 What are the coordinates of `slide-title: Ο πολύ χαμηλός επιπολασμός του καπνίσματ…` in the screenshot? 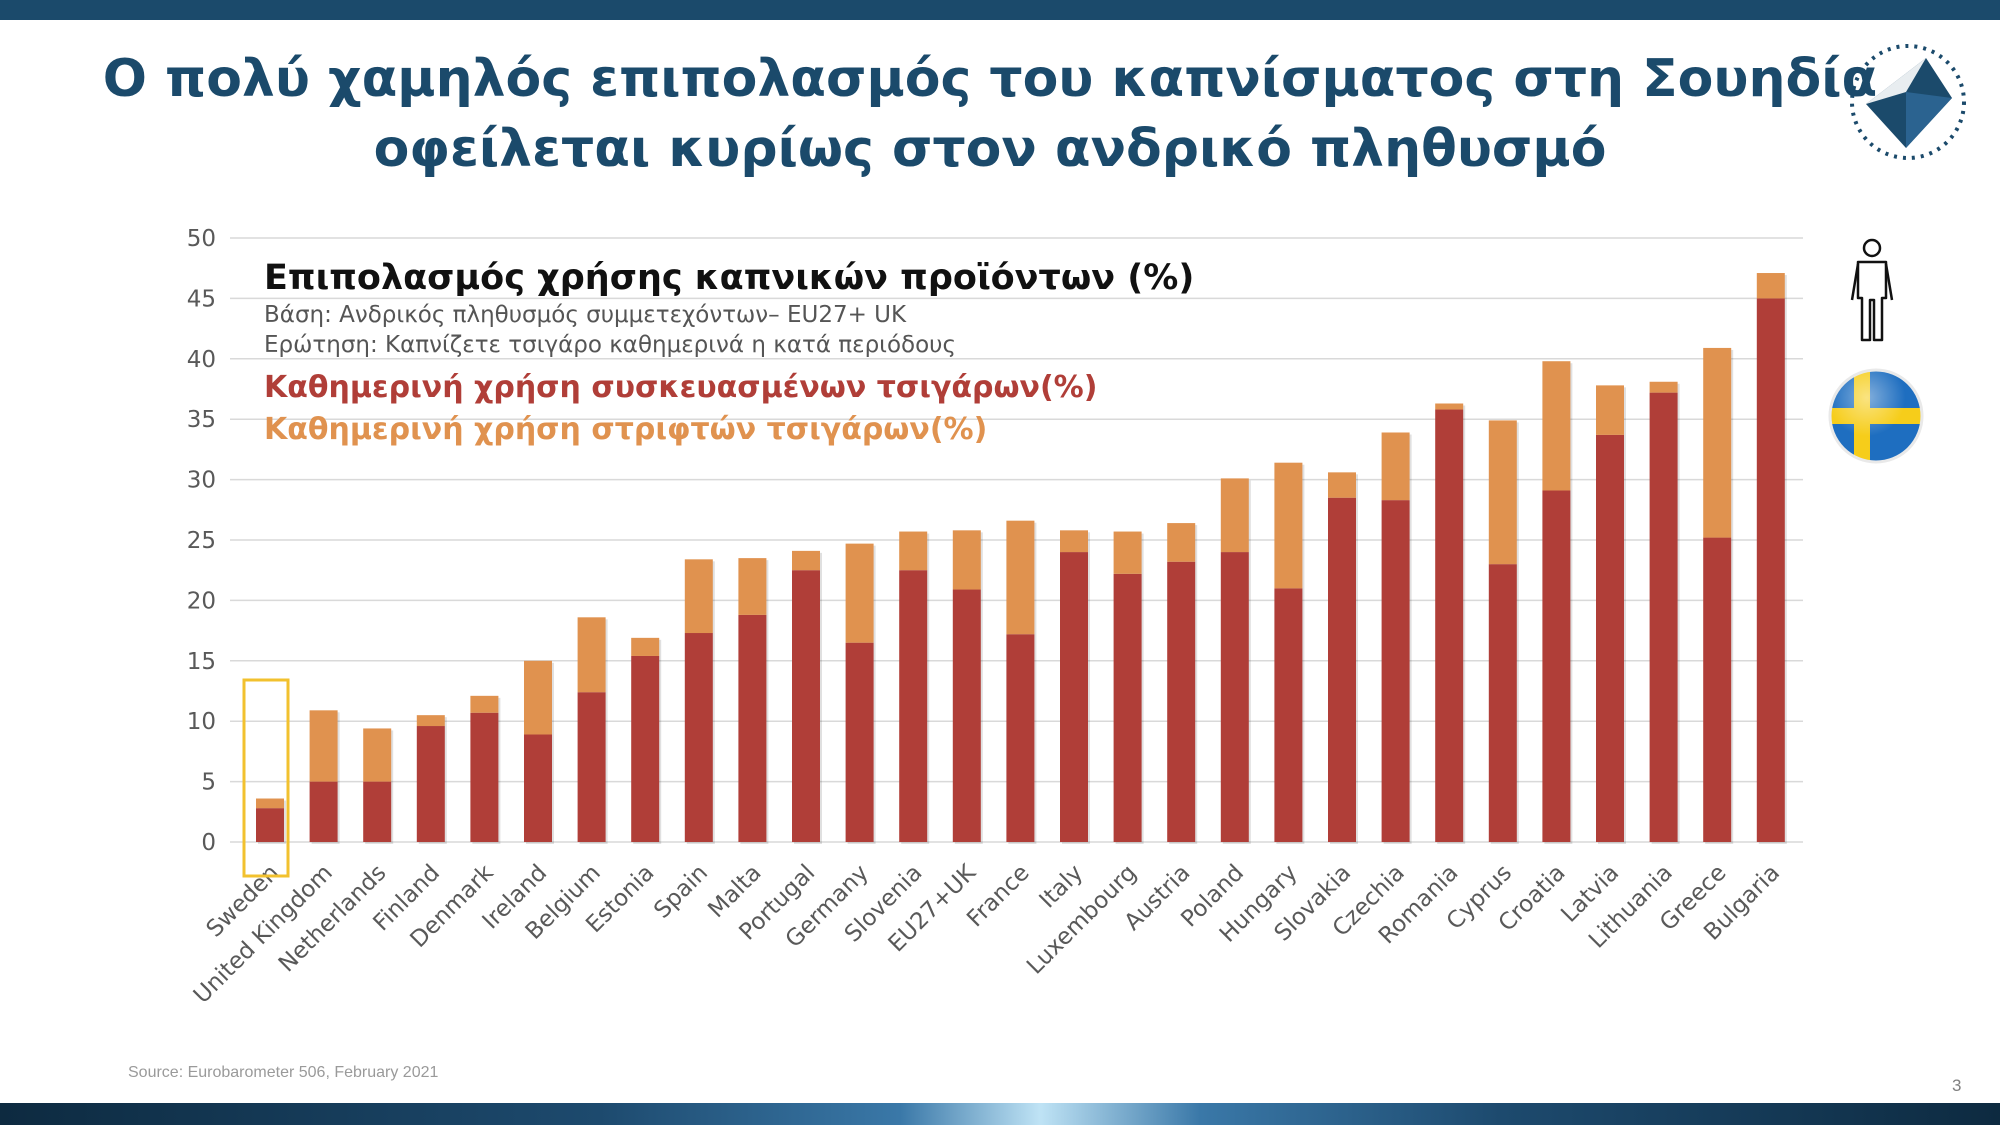 It's located at (990, 114).